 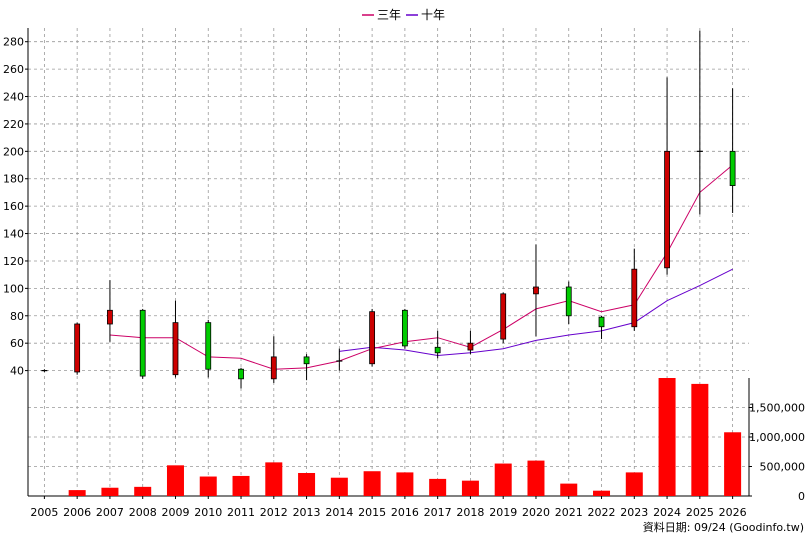 I want to click on year-tick-label: 2025, so click(x=700, y=512).